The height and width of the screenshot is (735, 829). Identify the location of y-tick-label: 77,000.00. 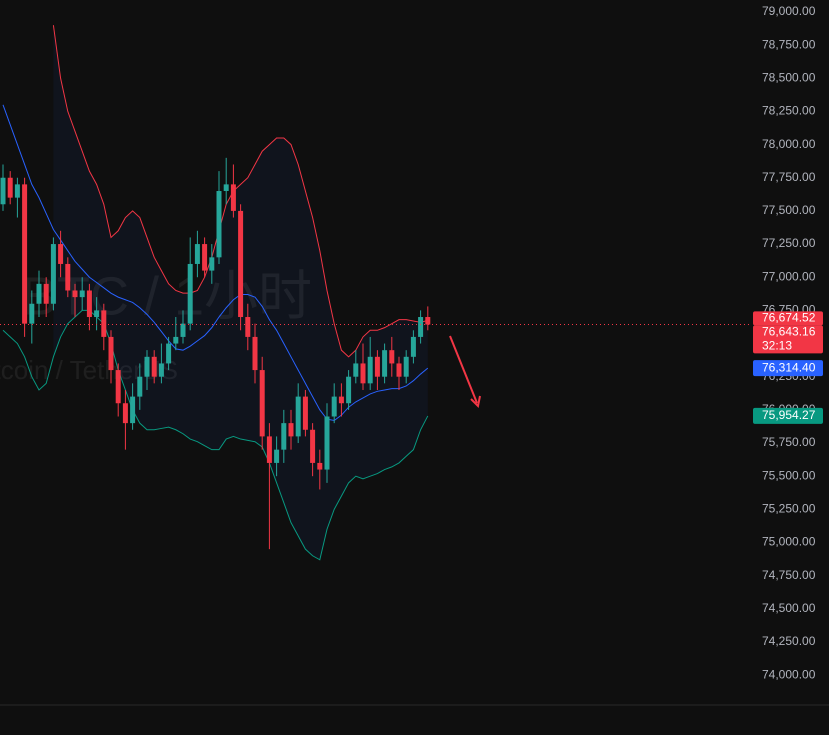
(789, 276).